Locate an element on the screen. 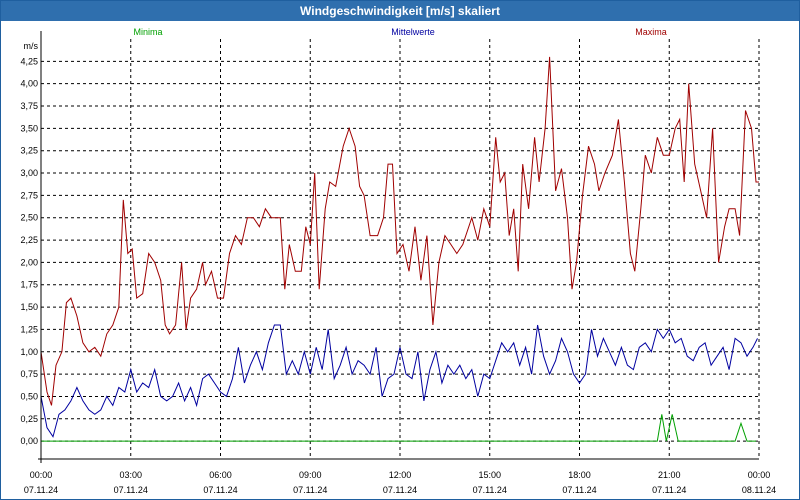  y-tick-label: 0,00 is located at coordinates (29, 441).